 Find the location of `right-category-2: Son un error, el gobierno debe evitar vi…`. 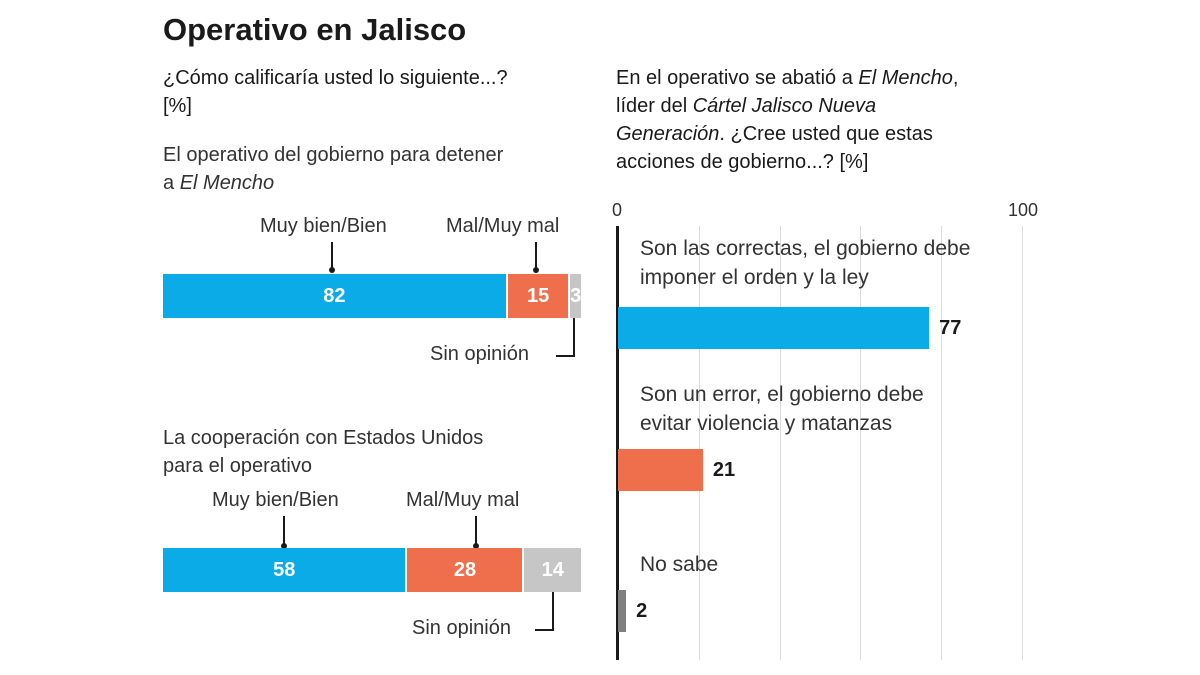

right-category-2: Son un error, el gobierno debe evitar vi… is located at coordinates (840, 409).